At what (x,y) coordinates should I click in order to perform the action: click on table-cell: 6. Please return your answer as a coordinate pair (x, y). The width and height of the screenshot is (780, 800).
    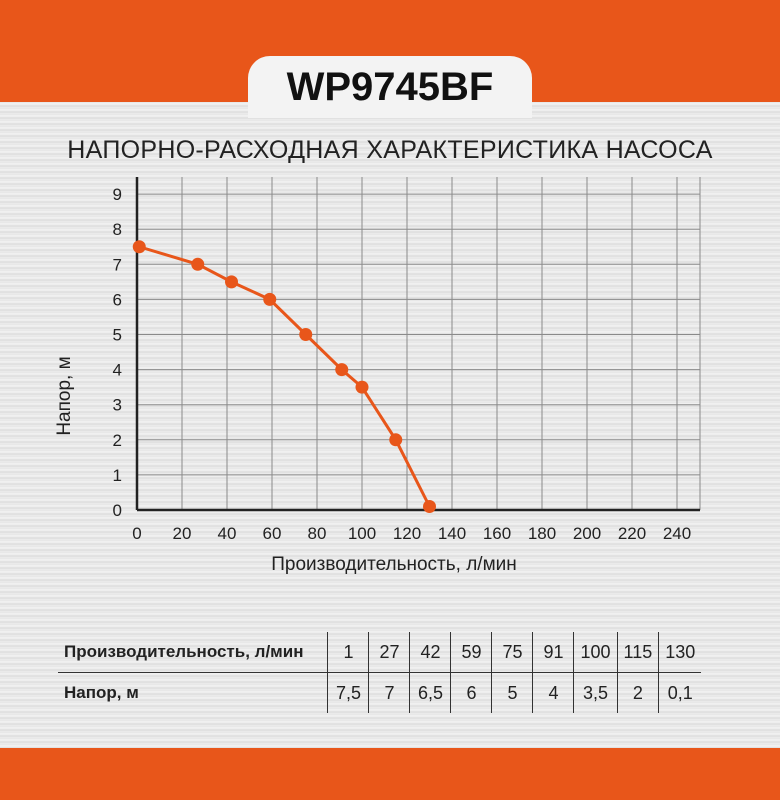
    Looking at the image, I should click on (471, 692).